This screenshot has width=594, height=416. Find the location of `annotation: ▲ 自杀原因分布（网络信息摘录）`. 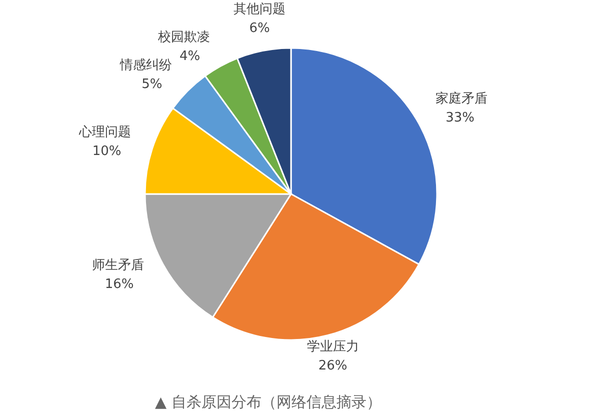

annotation: ▲ 自杀原因分布（网络信息摘录） is located at coordinates (268, 402).